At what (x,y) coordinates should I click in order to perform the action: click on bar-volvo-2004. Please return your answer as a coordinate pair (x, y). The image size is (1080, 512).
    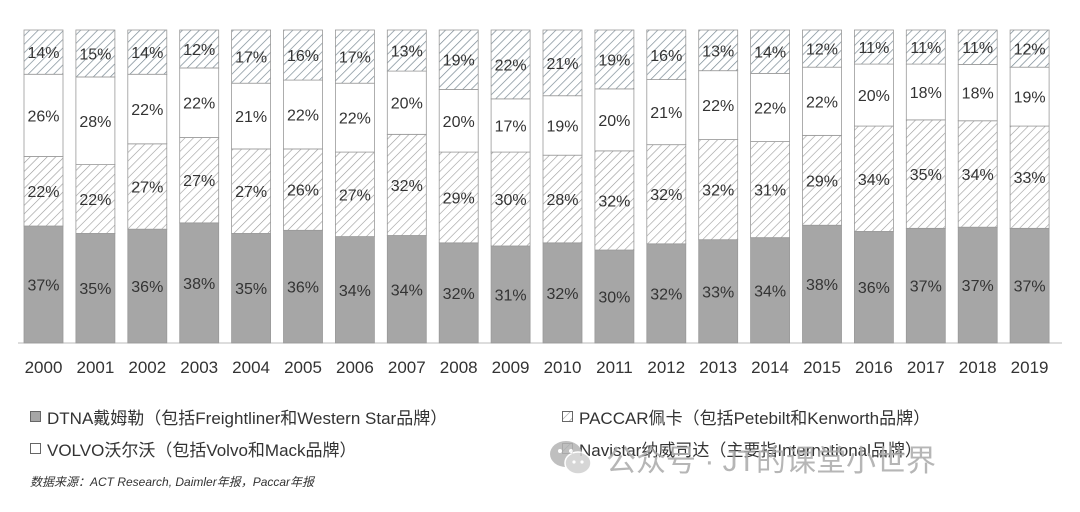
    Looking at the image, I should click on (251, 116).